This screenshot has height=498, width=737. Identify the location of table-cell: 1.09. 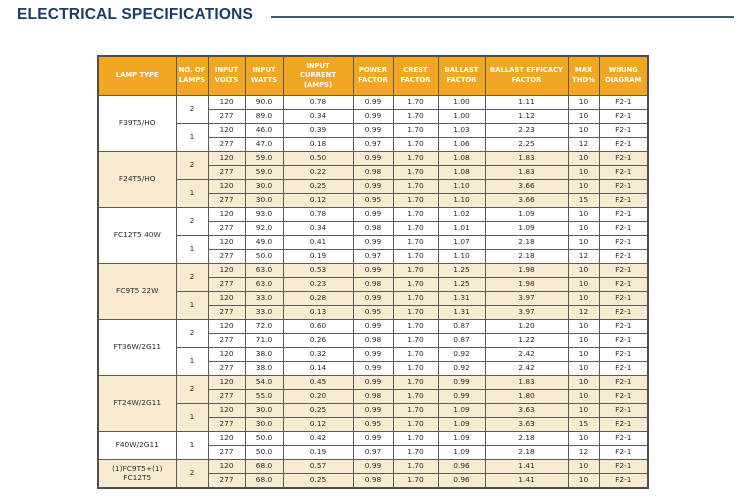
(461, 424).